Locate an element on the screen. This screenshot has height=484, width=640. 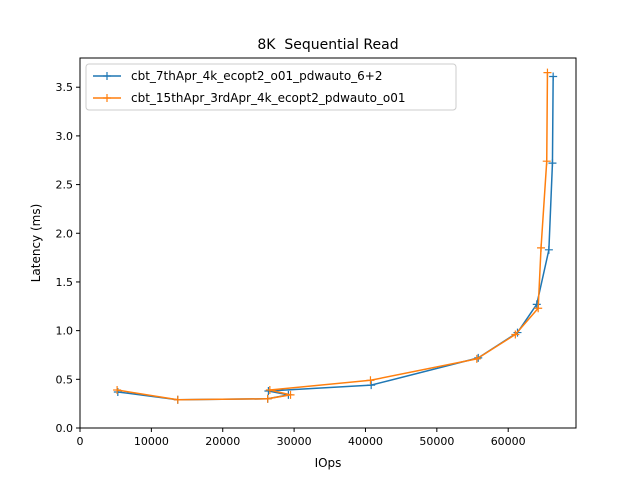
legend-box is located at coordinates (271, 87).